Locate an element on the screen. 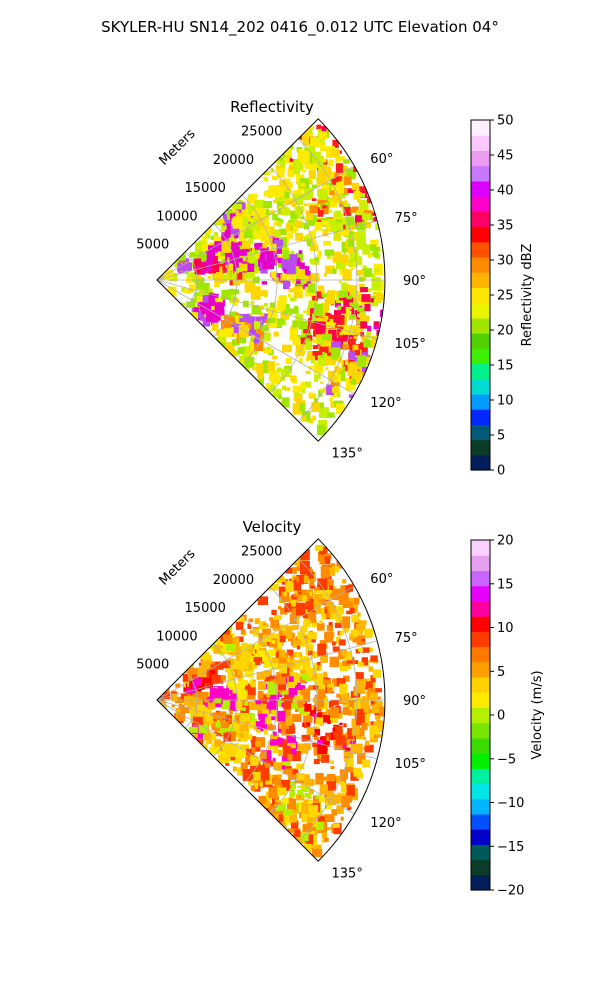 The width and height of the screenshot is (600, 1000). range-tick-label: 25000 is located at coordinates (261, 552).